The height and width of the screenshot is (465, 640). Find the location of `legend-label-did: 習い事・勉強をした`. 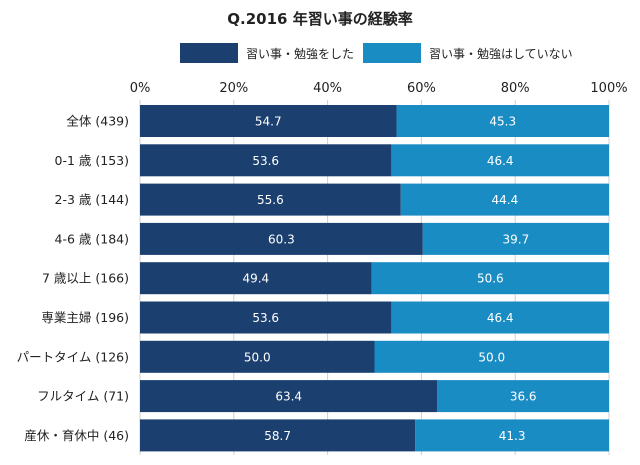

legend-label-did: 習い事・勉強をした is located at coordinates (300, 54).